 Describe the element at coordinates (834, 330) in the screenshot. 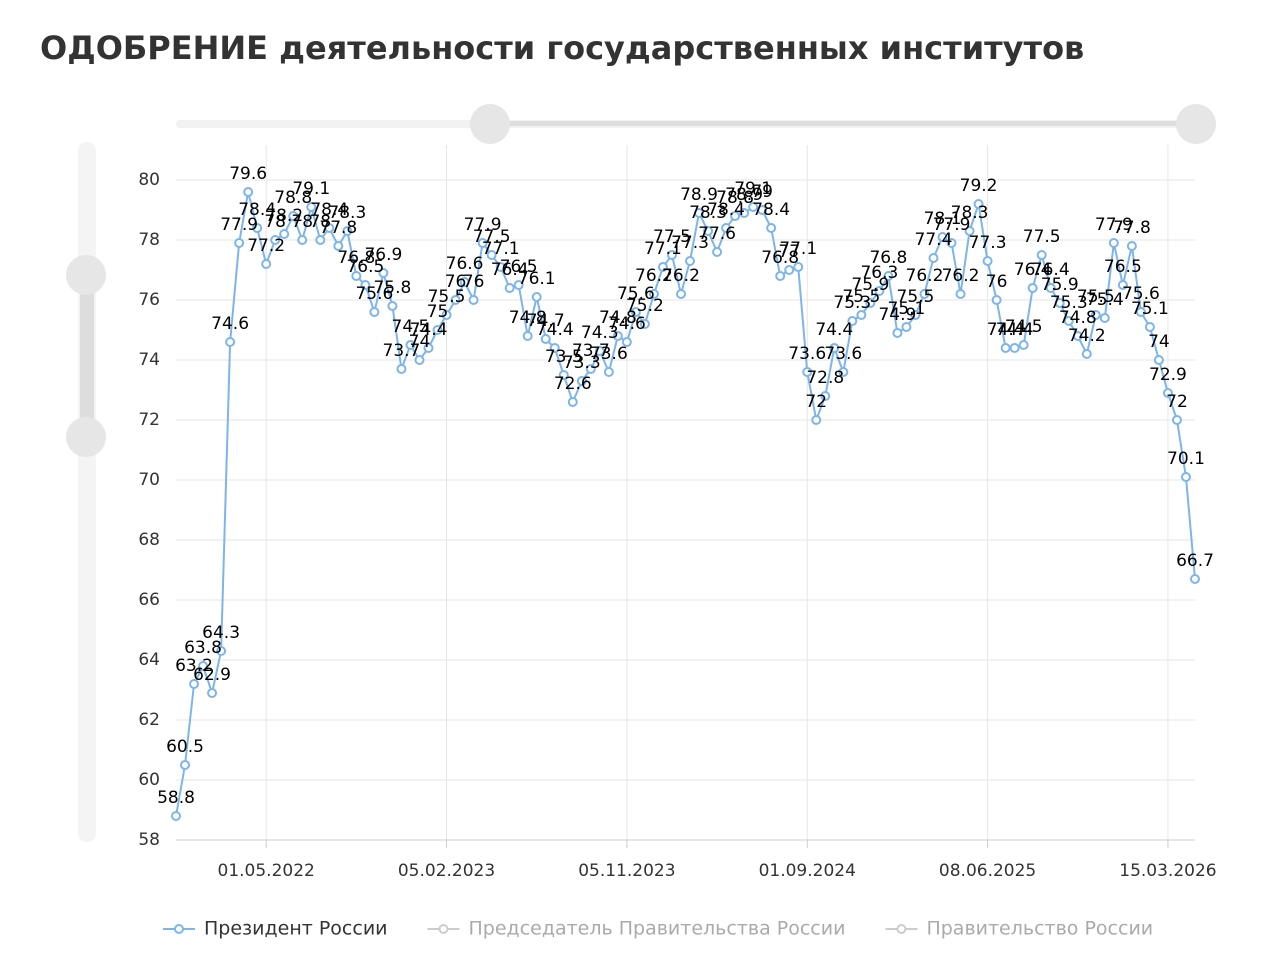

I see `data-label: 74.4` at that location.